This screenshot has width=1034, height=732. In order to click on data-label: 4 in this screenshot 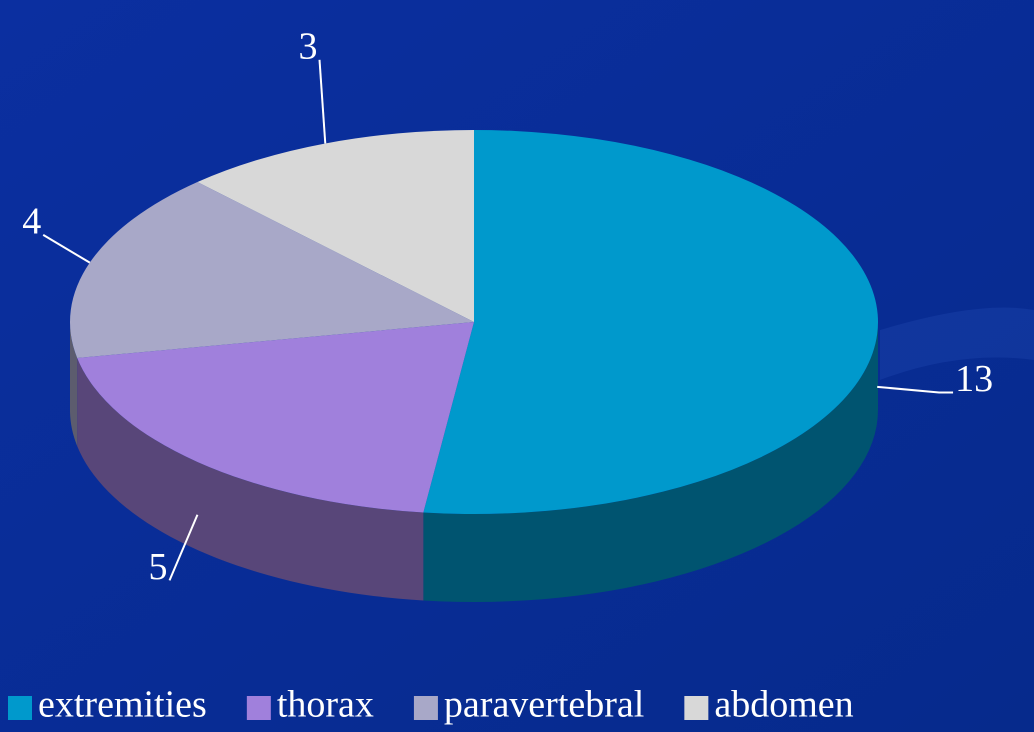, I will do `click(31, 222)`.